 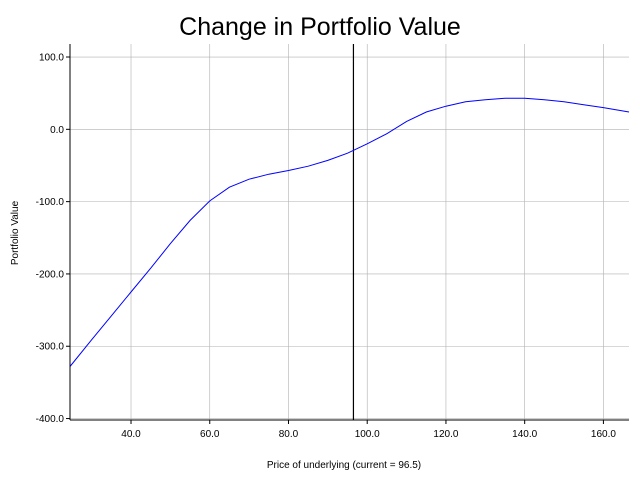 I want to click on y-tick-label: -400.0, so click(x=50, y=419).